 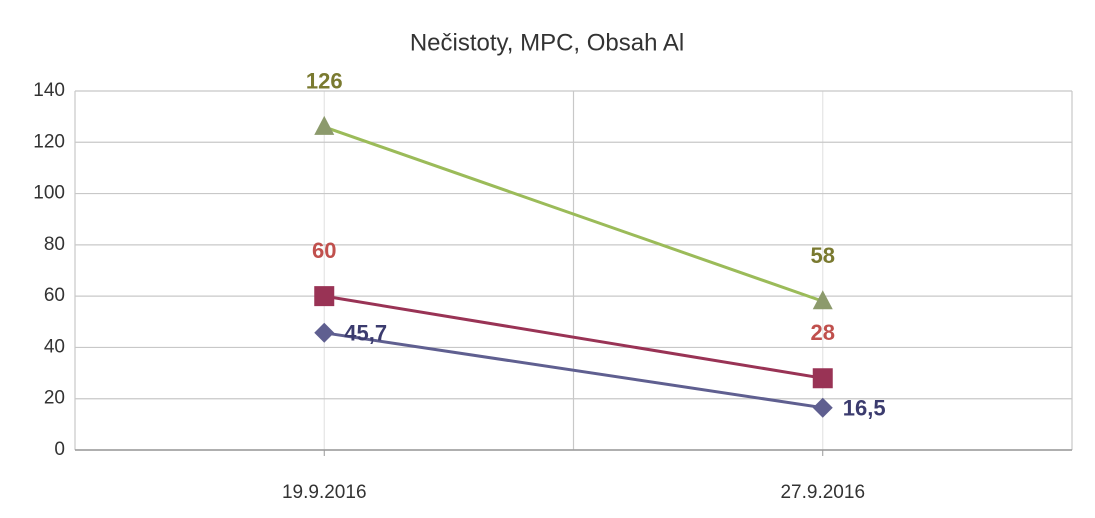 I want to click on data-label: 60, so click(x=324, y=250).